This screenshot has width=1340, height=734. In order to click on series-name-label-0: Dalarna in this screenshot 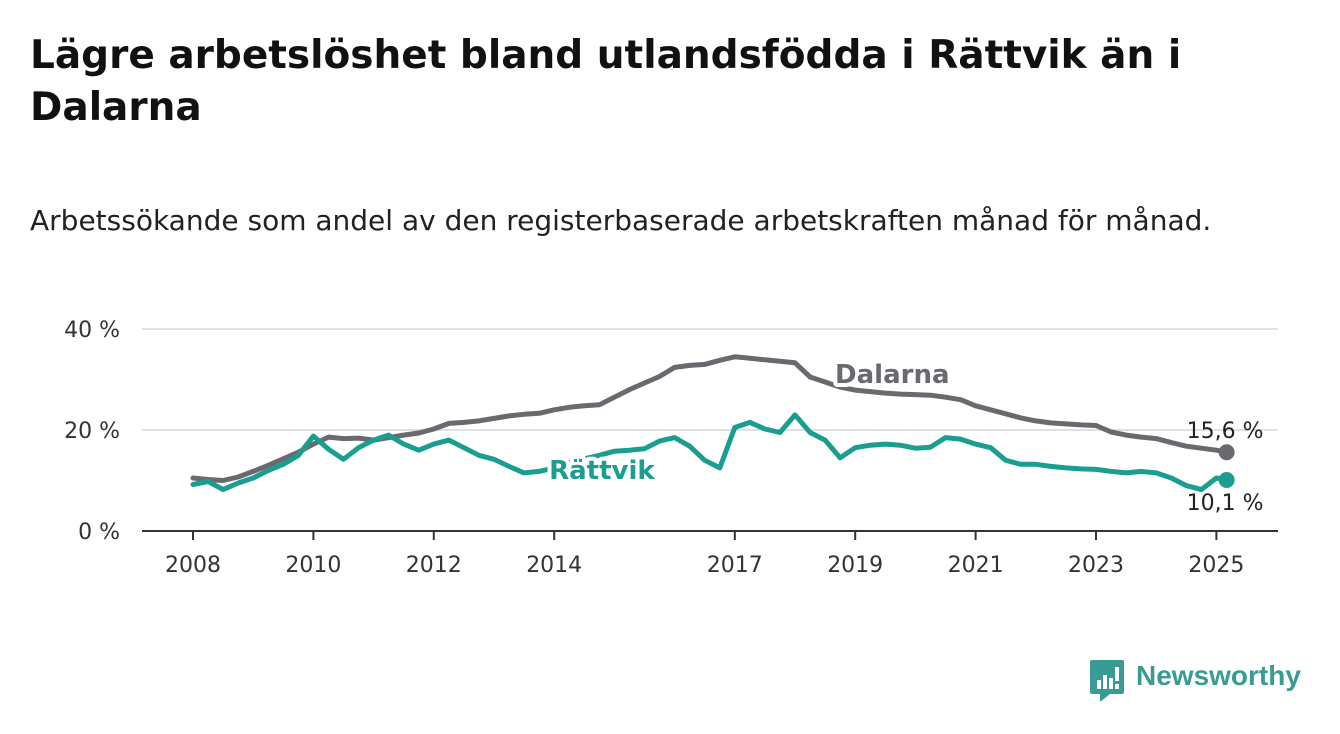, I will do `click(892, 375)`.